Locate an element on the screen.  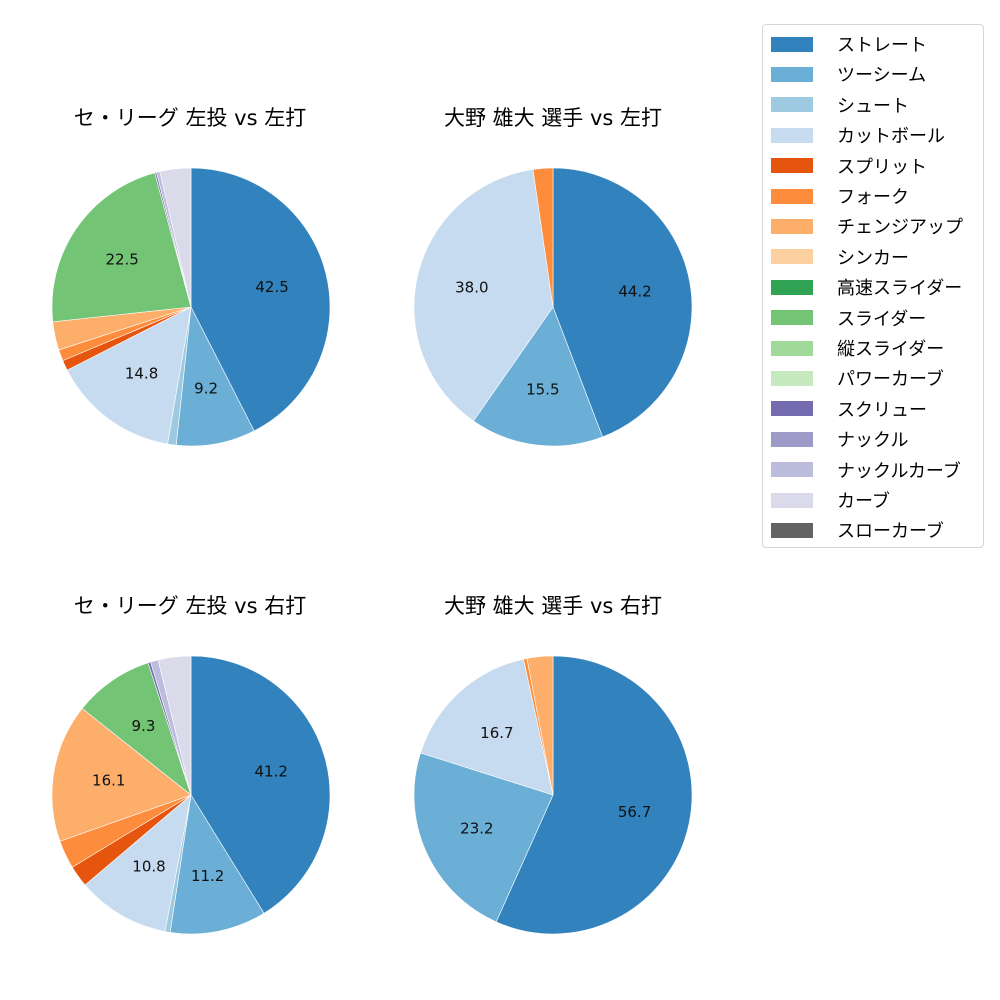
legend-label: スプリット is located at coordinates (882, 167).